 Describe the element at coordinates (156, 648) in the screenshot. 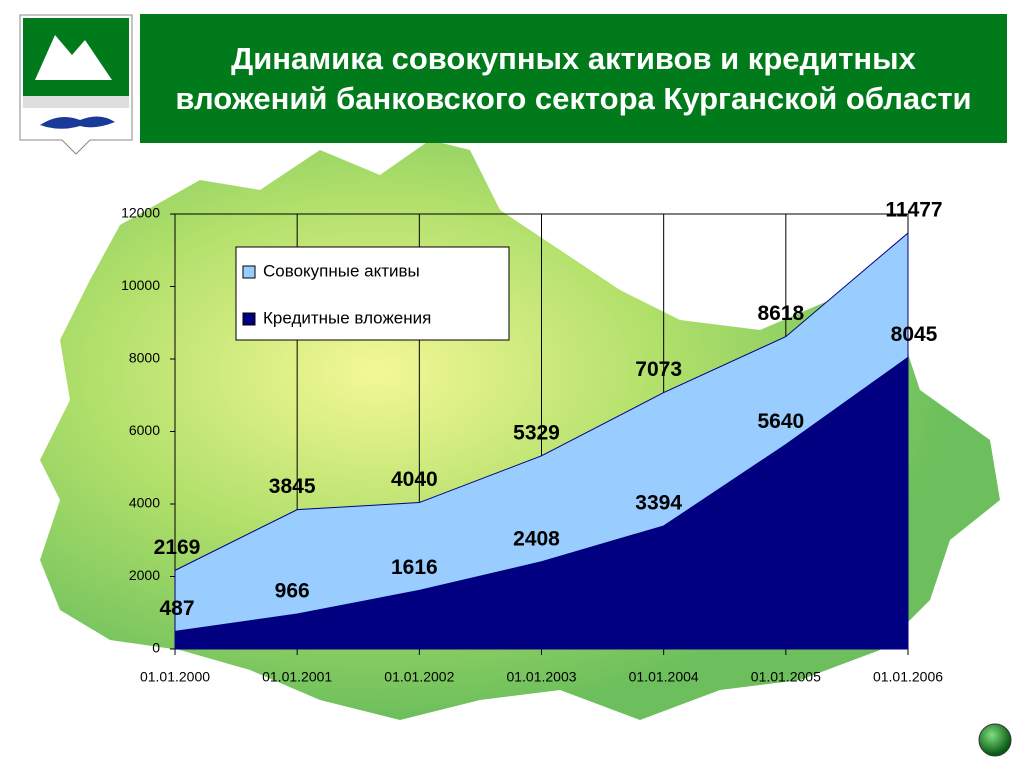

I see `y-tick-label: 0` at that location.